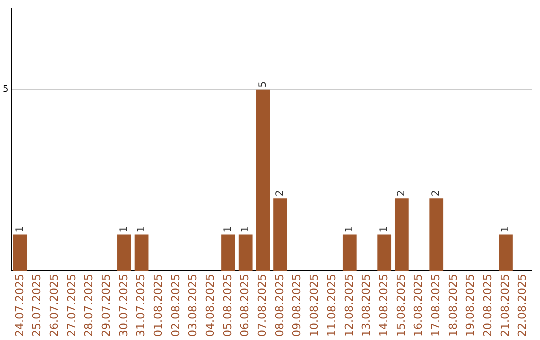  What do you see at coordinates (211, 306) in the screenshot?
I see `x-tick-label: 04.08.2025` at bounding box center [211, 306].